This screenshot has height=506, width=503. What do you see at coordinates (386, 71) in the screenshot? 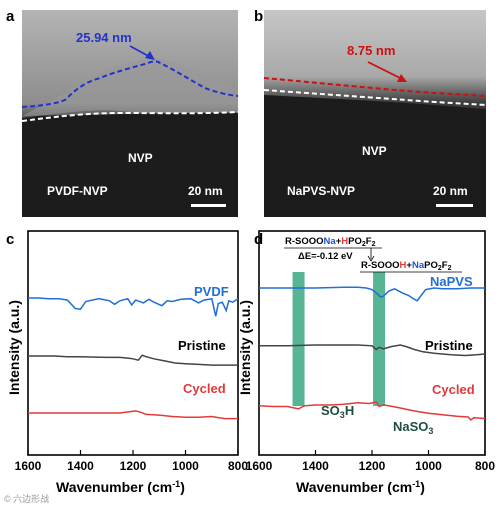
I see `panel-b-arrow` at bounding box center [386, 71].